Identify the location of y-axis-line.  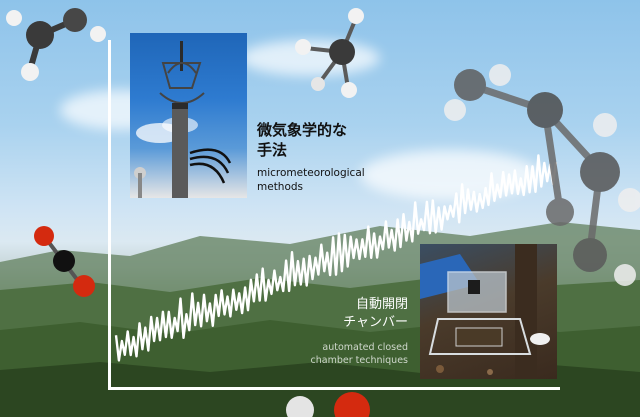
(109, 215).